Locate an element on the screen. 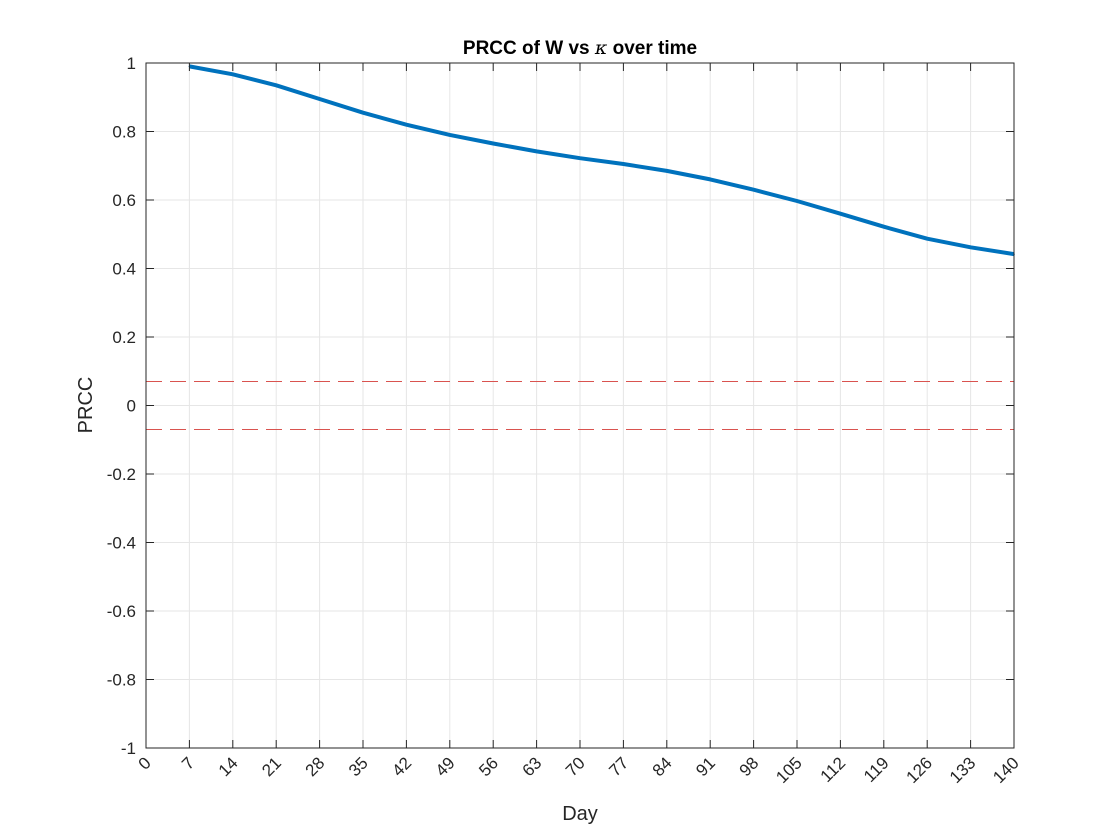 This screenshot has width=1120, height=840. y-tick-label: 0.8 is located at coordinates (124, 132).